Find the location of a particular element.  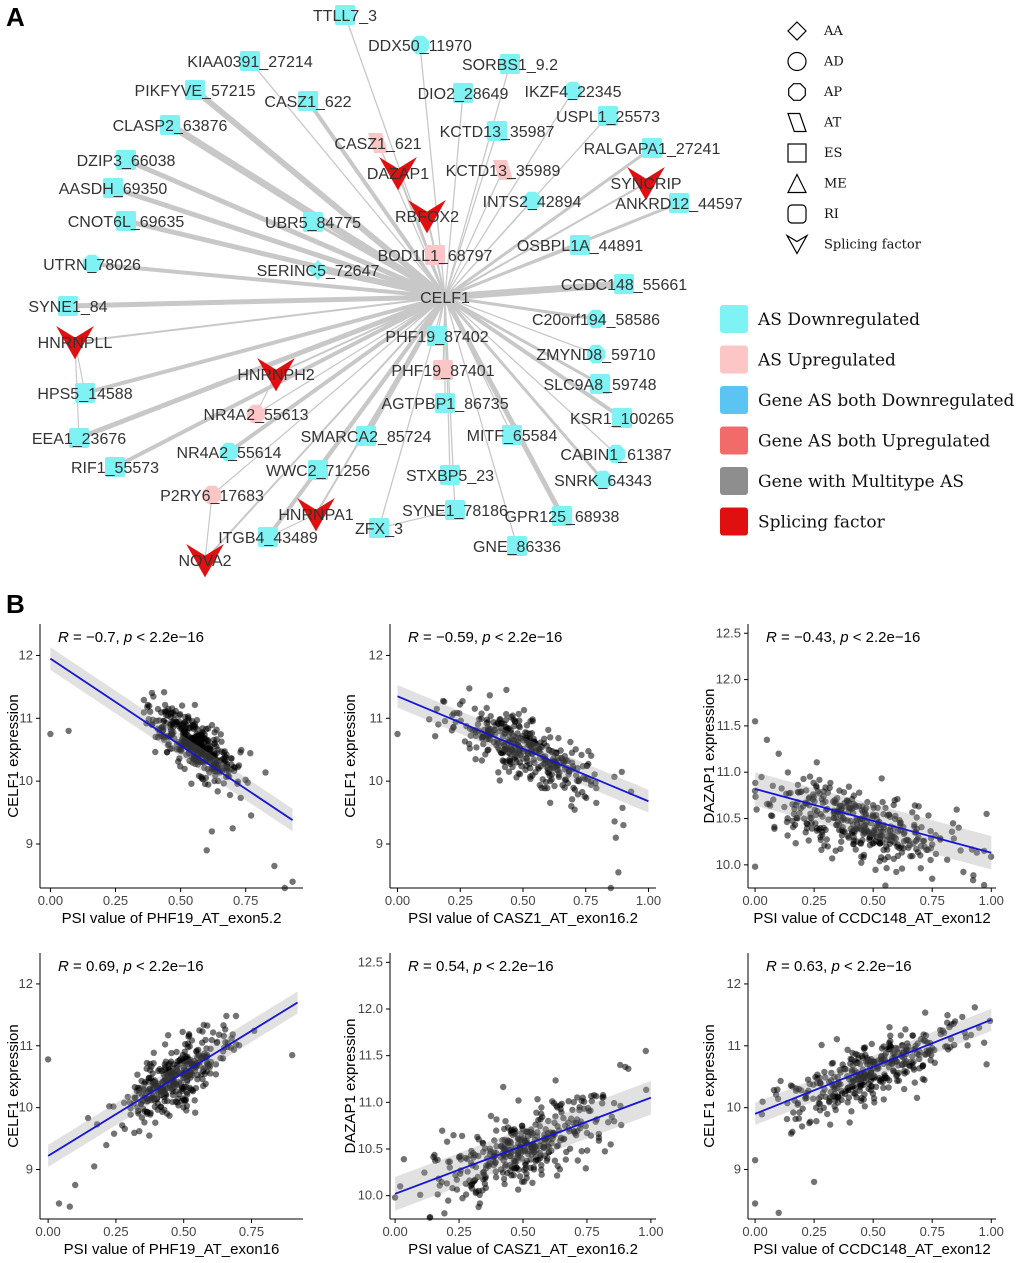

y-tick-label: 9 is located at coordinates (737, 1169).